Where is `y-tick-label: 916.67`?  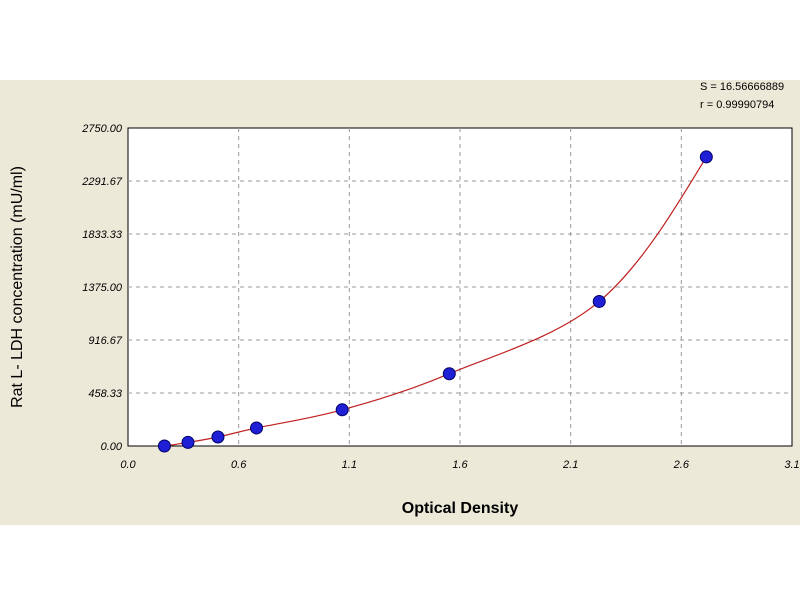
y-tick-label: 916.67 is located at coordinates (105, 341).